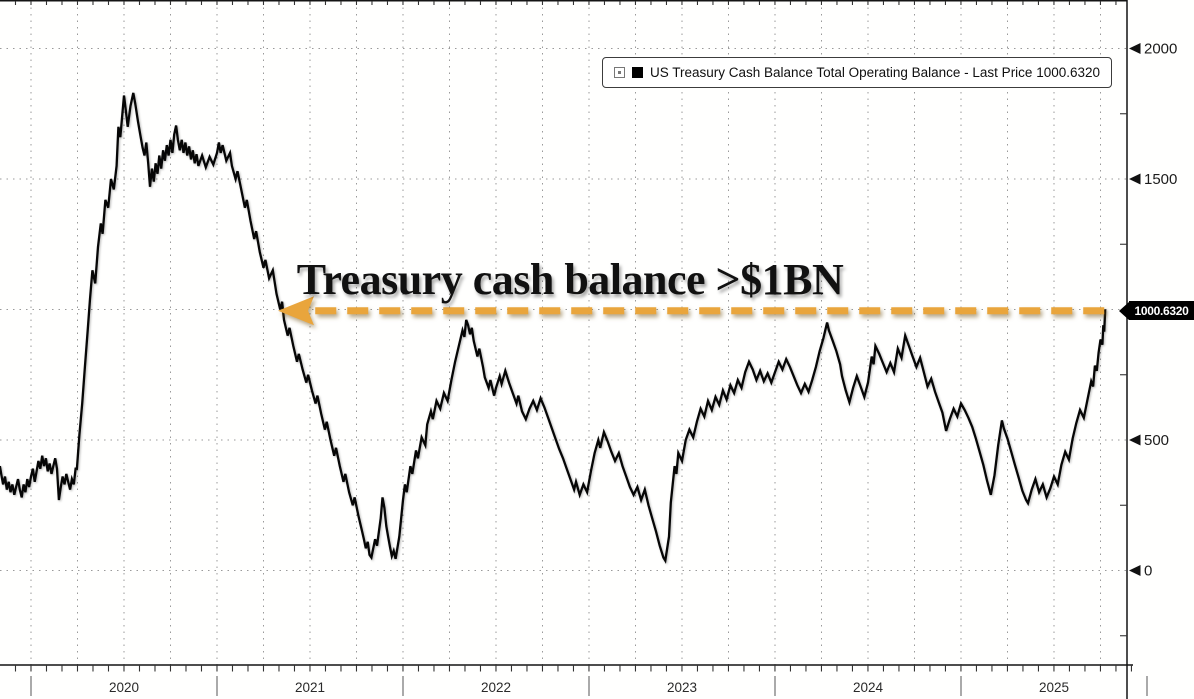  Describe the element at coordinates (496, 687) in the screenshot. I see `x-axis-year-label: 2022` at that location.